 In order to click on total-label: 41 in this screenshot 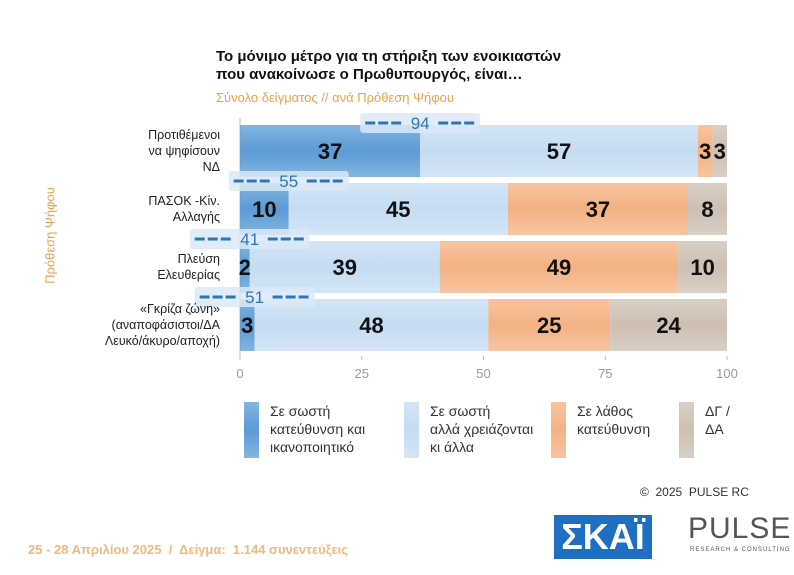, I will do `click(249, 239)`.